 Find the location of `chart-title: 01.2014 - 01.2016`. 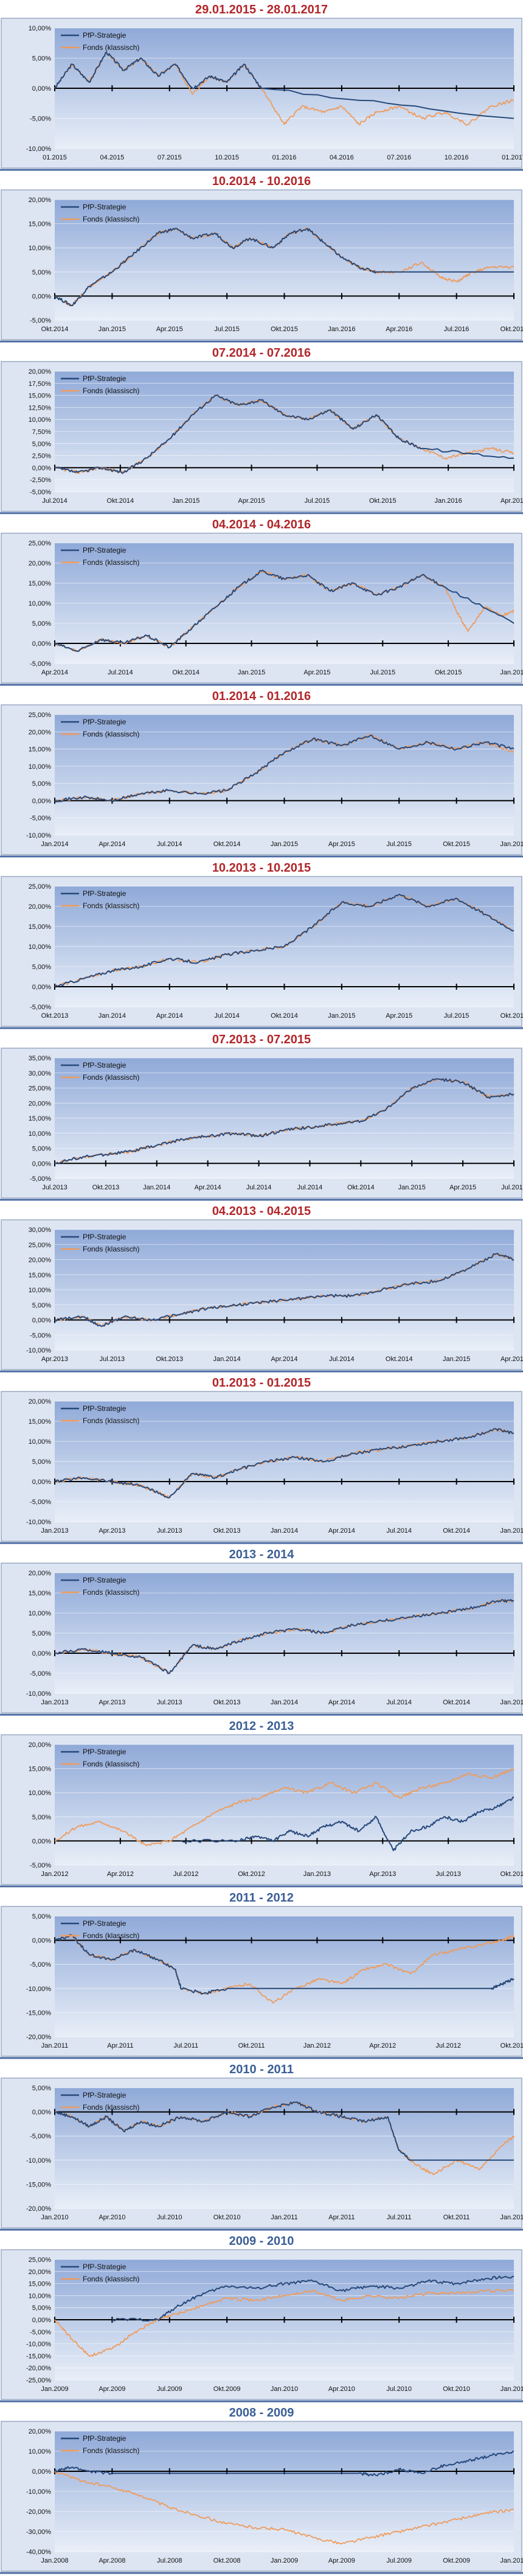

chart-title: 01.2014 - 01.2016 is located at coordinates (261, 696).